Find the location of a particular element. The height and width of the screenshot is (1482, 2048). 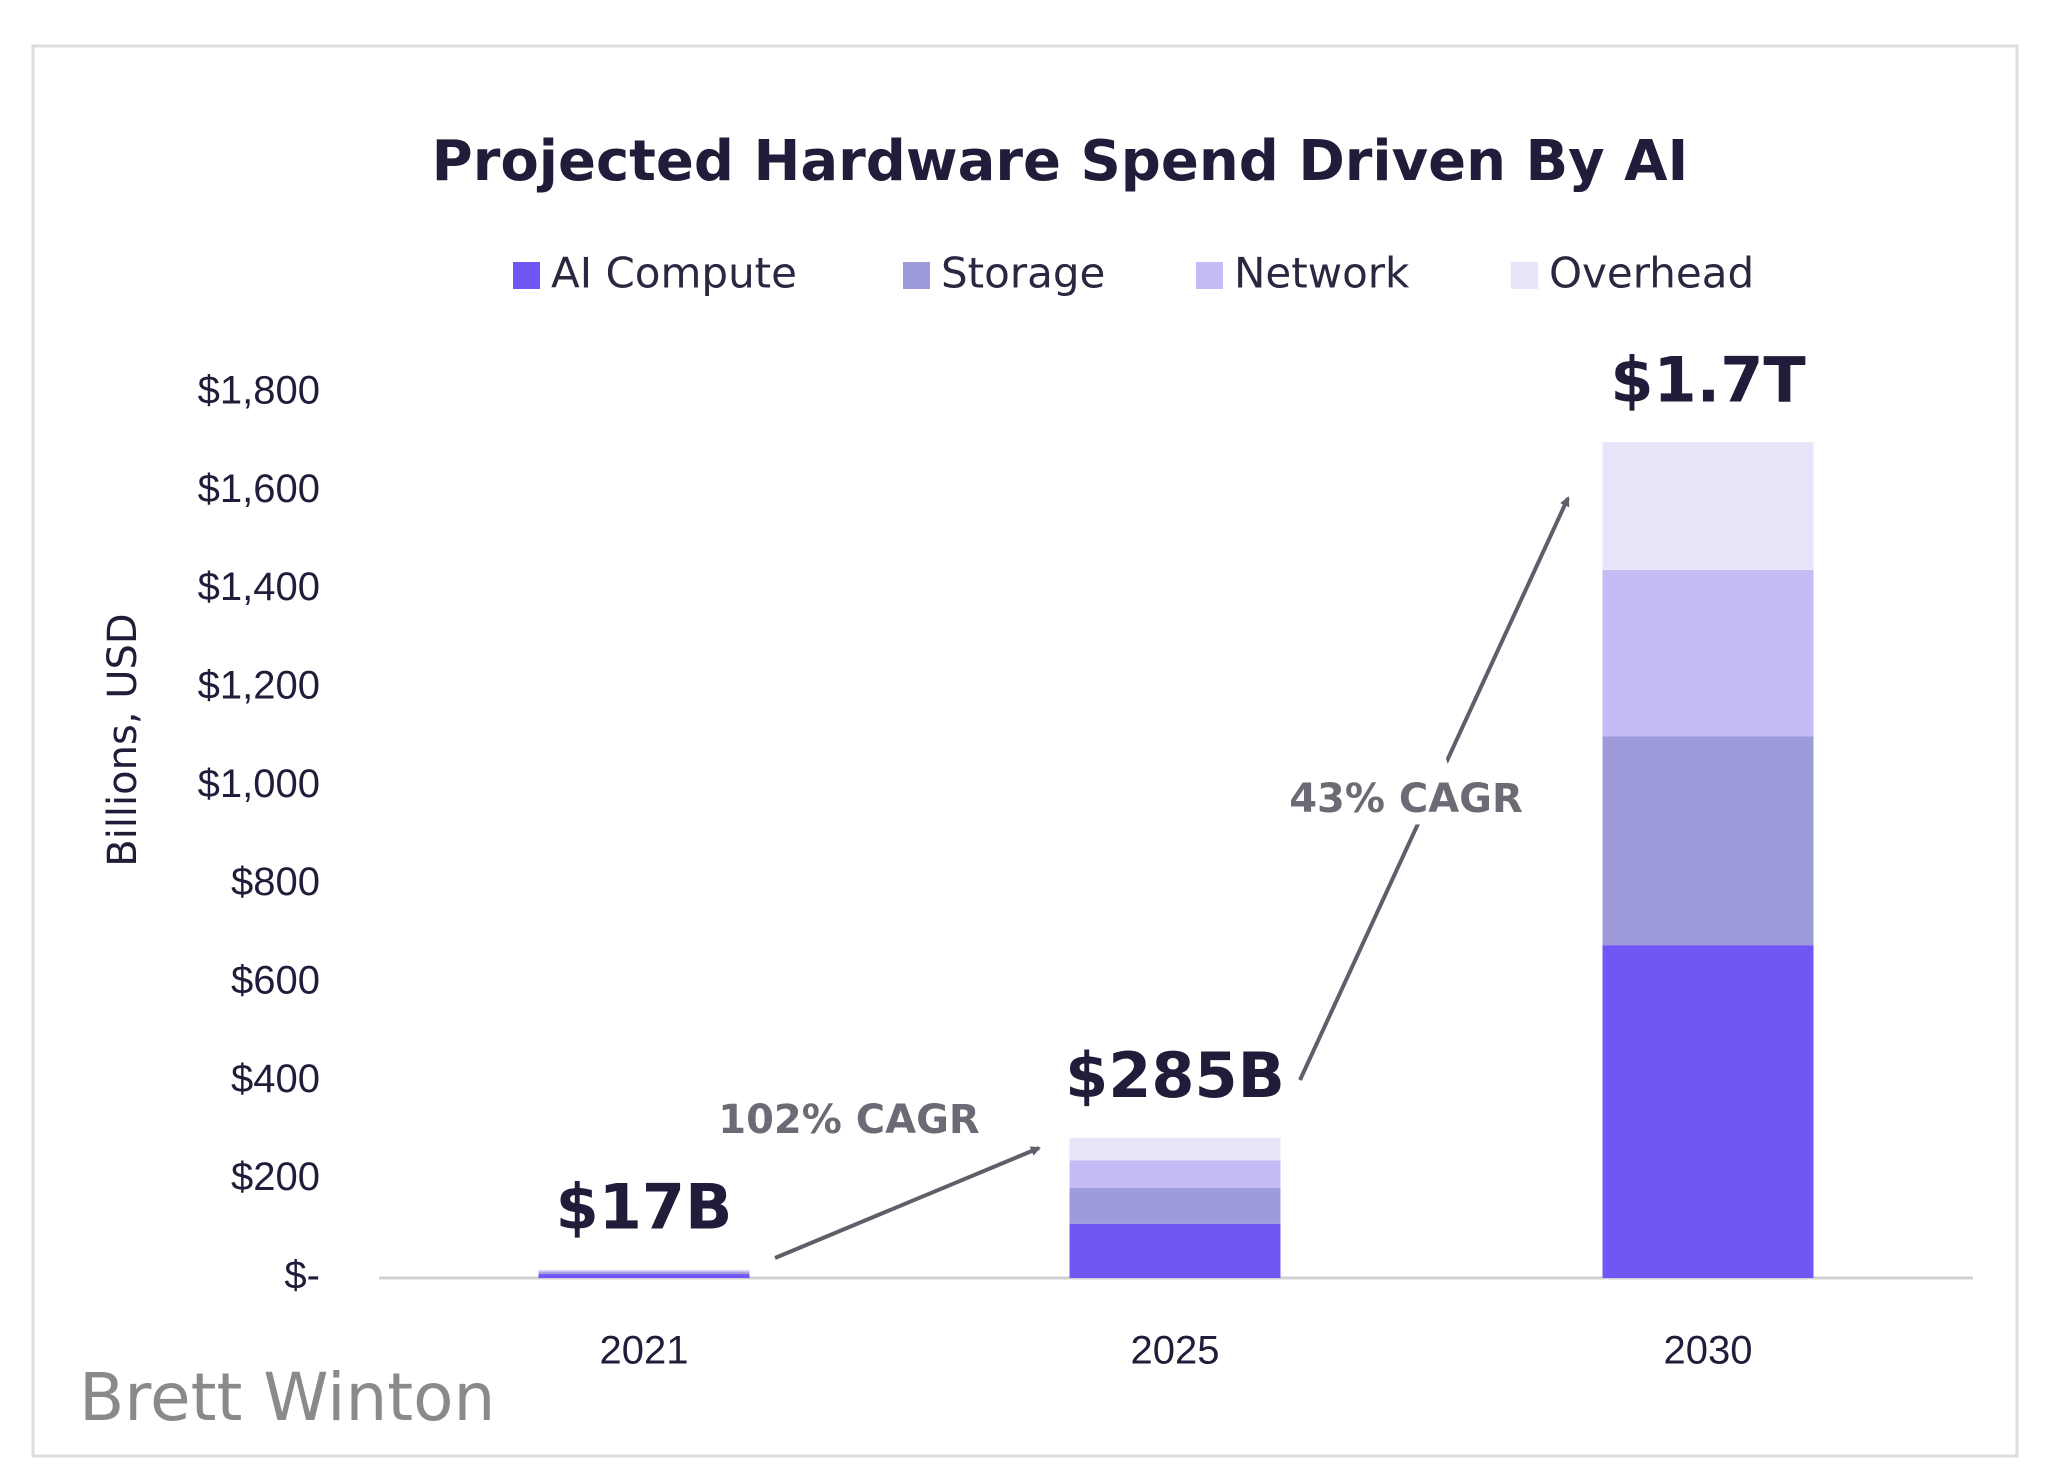

legend-label: Overhead is located at coordinates (1651, 273).